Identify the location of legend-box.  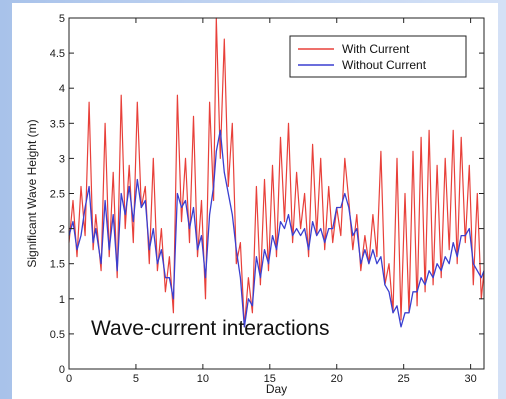
(378, 56).